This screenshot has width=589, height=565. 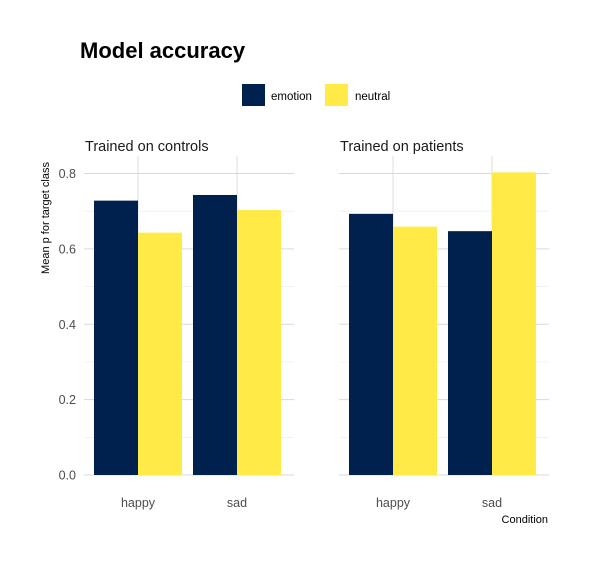 What do you see at coordinates (46, 218) in the screenshot?
I see `y-axis-title: Mean p for target class` at bounding box center [46, 218].